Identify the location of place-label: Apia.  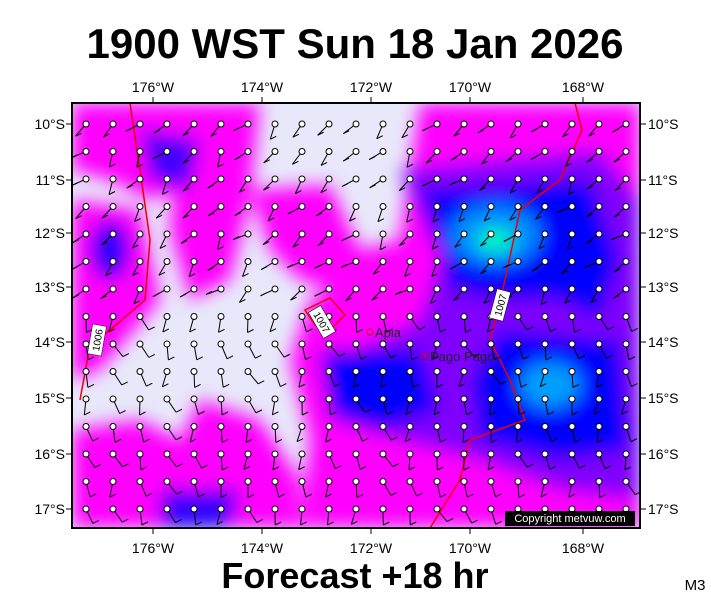
(388, 332).